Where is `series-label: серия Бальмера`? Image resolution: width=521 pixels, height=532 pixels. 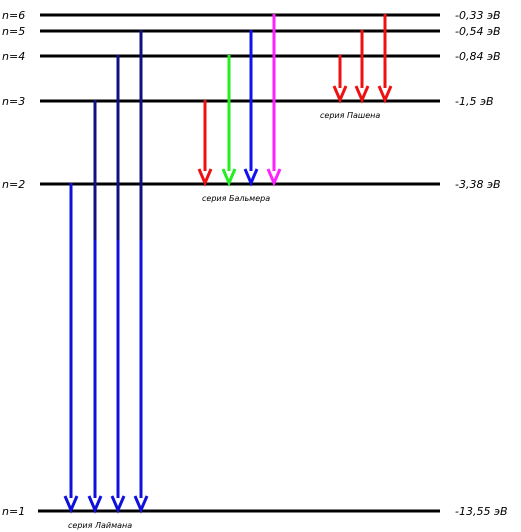
series-label: серия Бальмера is located at coordinates (236, 198).